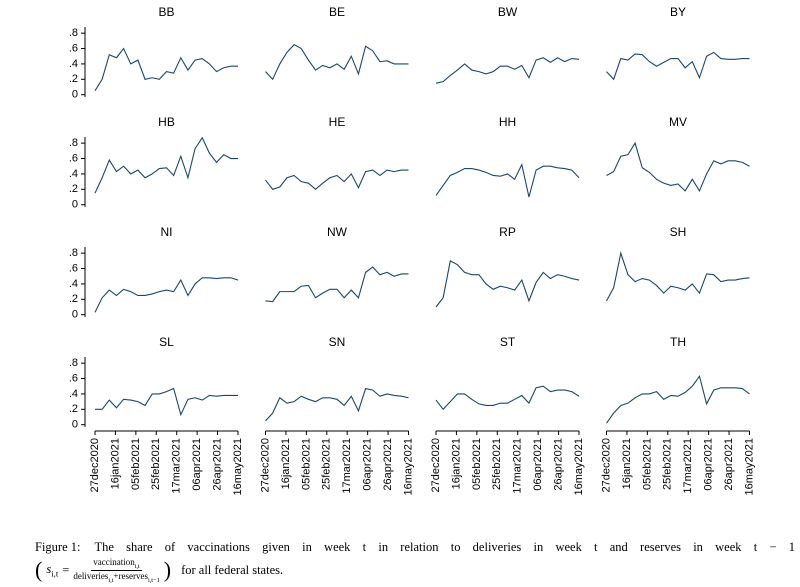 The width and height of the screenshot is (800, 587). I want to click on paren: ), so click(167, 570).